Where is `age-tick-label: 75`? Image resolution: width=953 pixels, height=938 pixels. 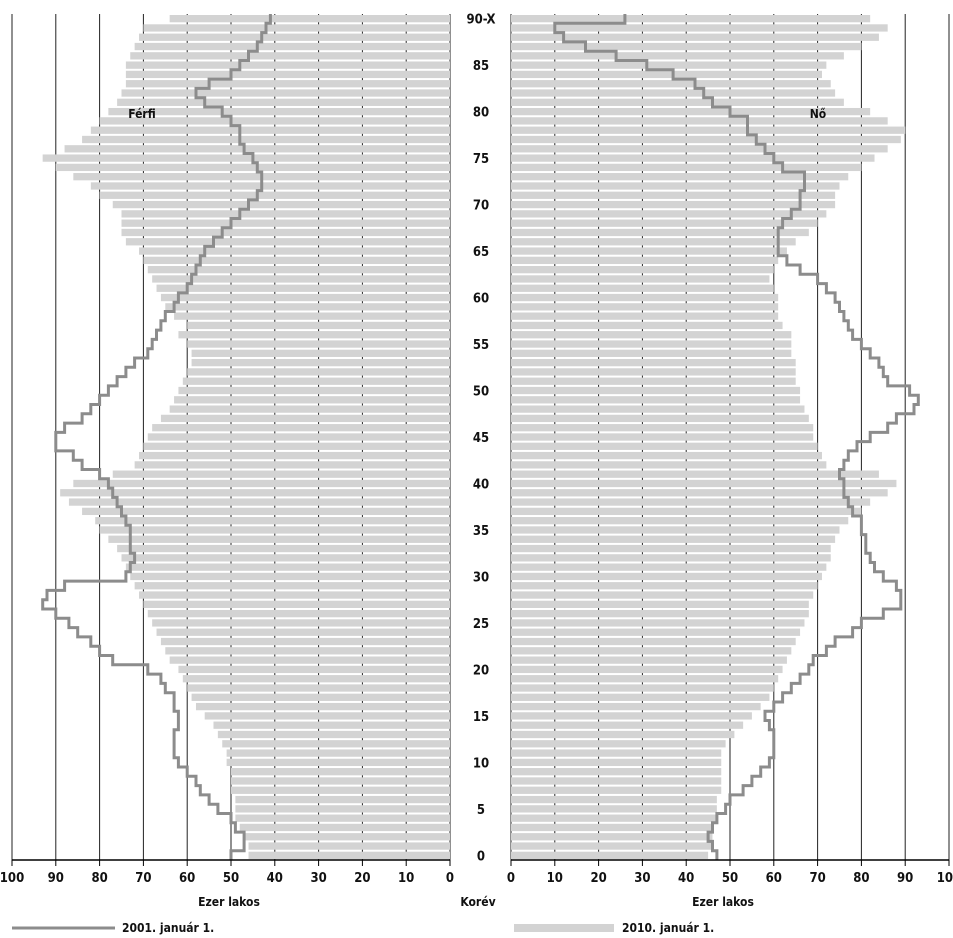 age-tick-label: 75 is located at coordinates (481, 159).